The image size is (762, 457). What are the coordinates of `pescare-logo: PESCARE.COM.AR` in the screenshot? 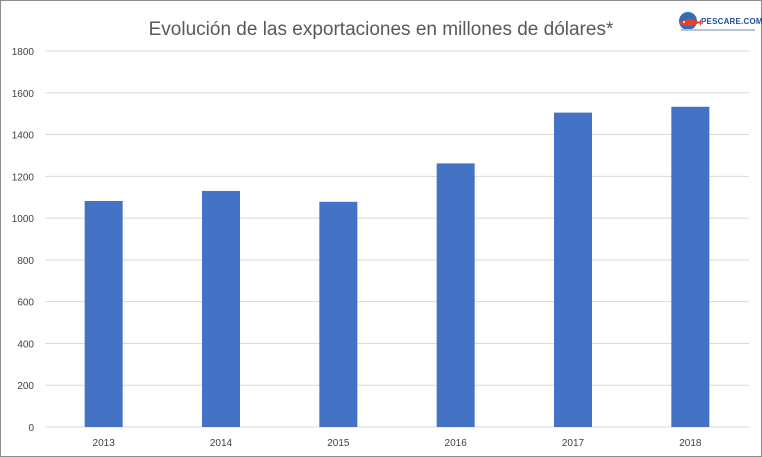 It's located at (719, 25).